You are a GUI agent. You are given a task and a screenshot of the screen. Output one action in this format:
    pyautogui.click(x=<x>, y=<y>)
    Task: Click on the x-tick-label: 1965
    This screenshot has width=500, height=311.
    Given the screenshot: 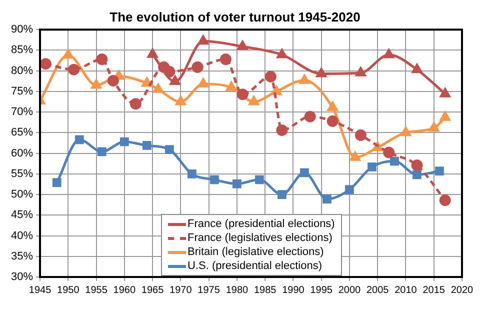 What is the action you would take?
    pyautogui.click(x=152, y=290)
    